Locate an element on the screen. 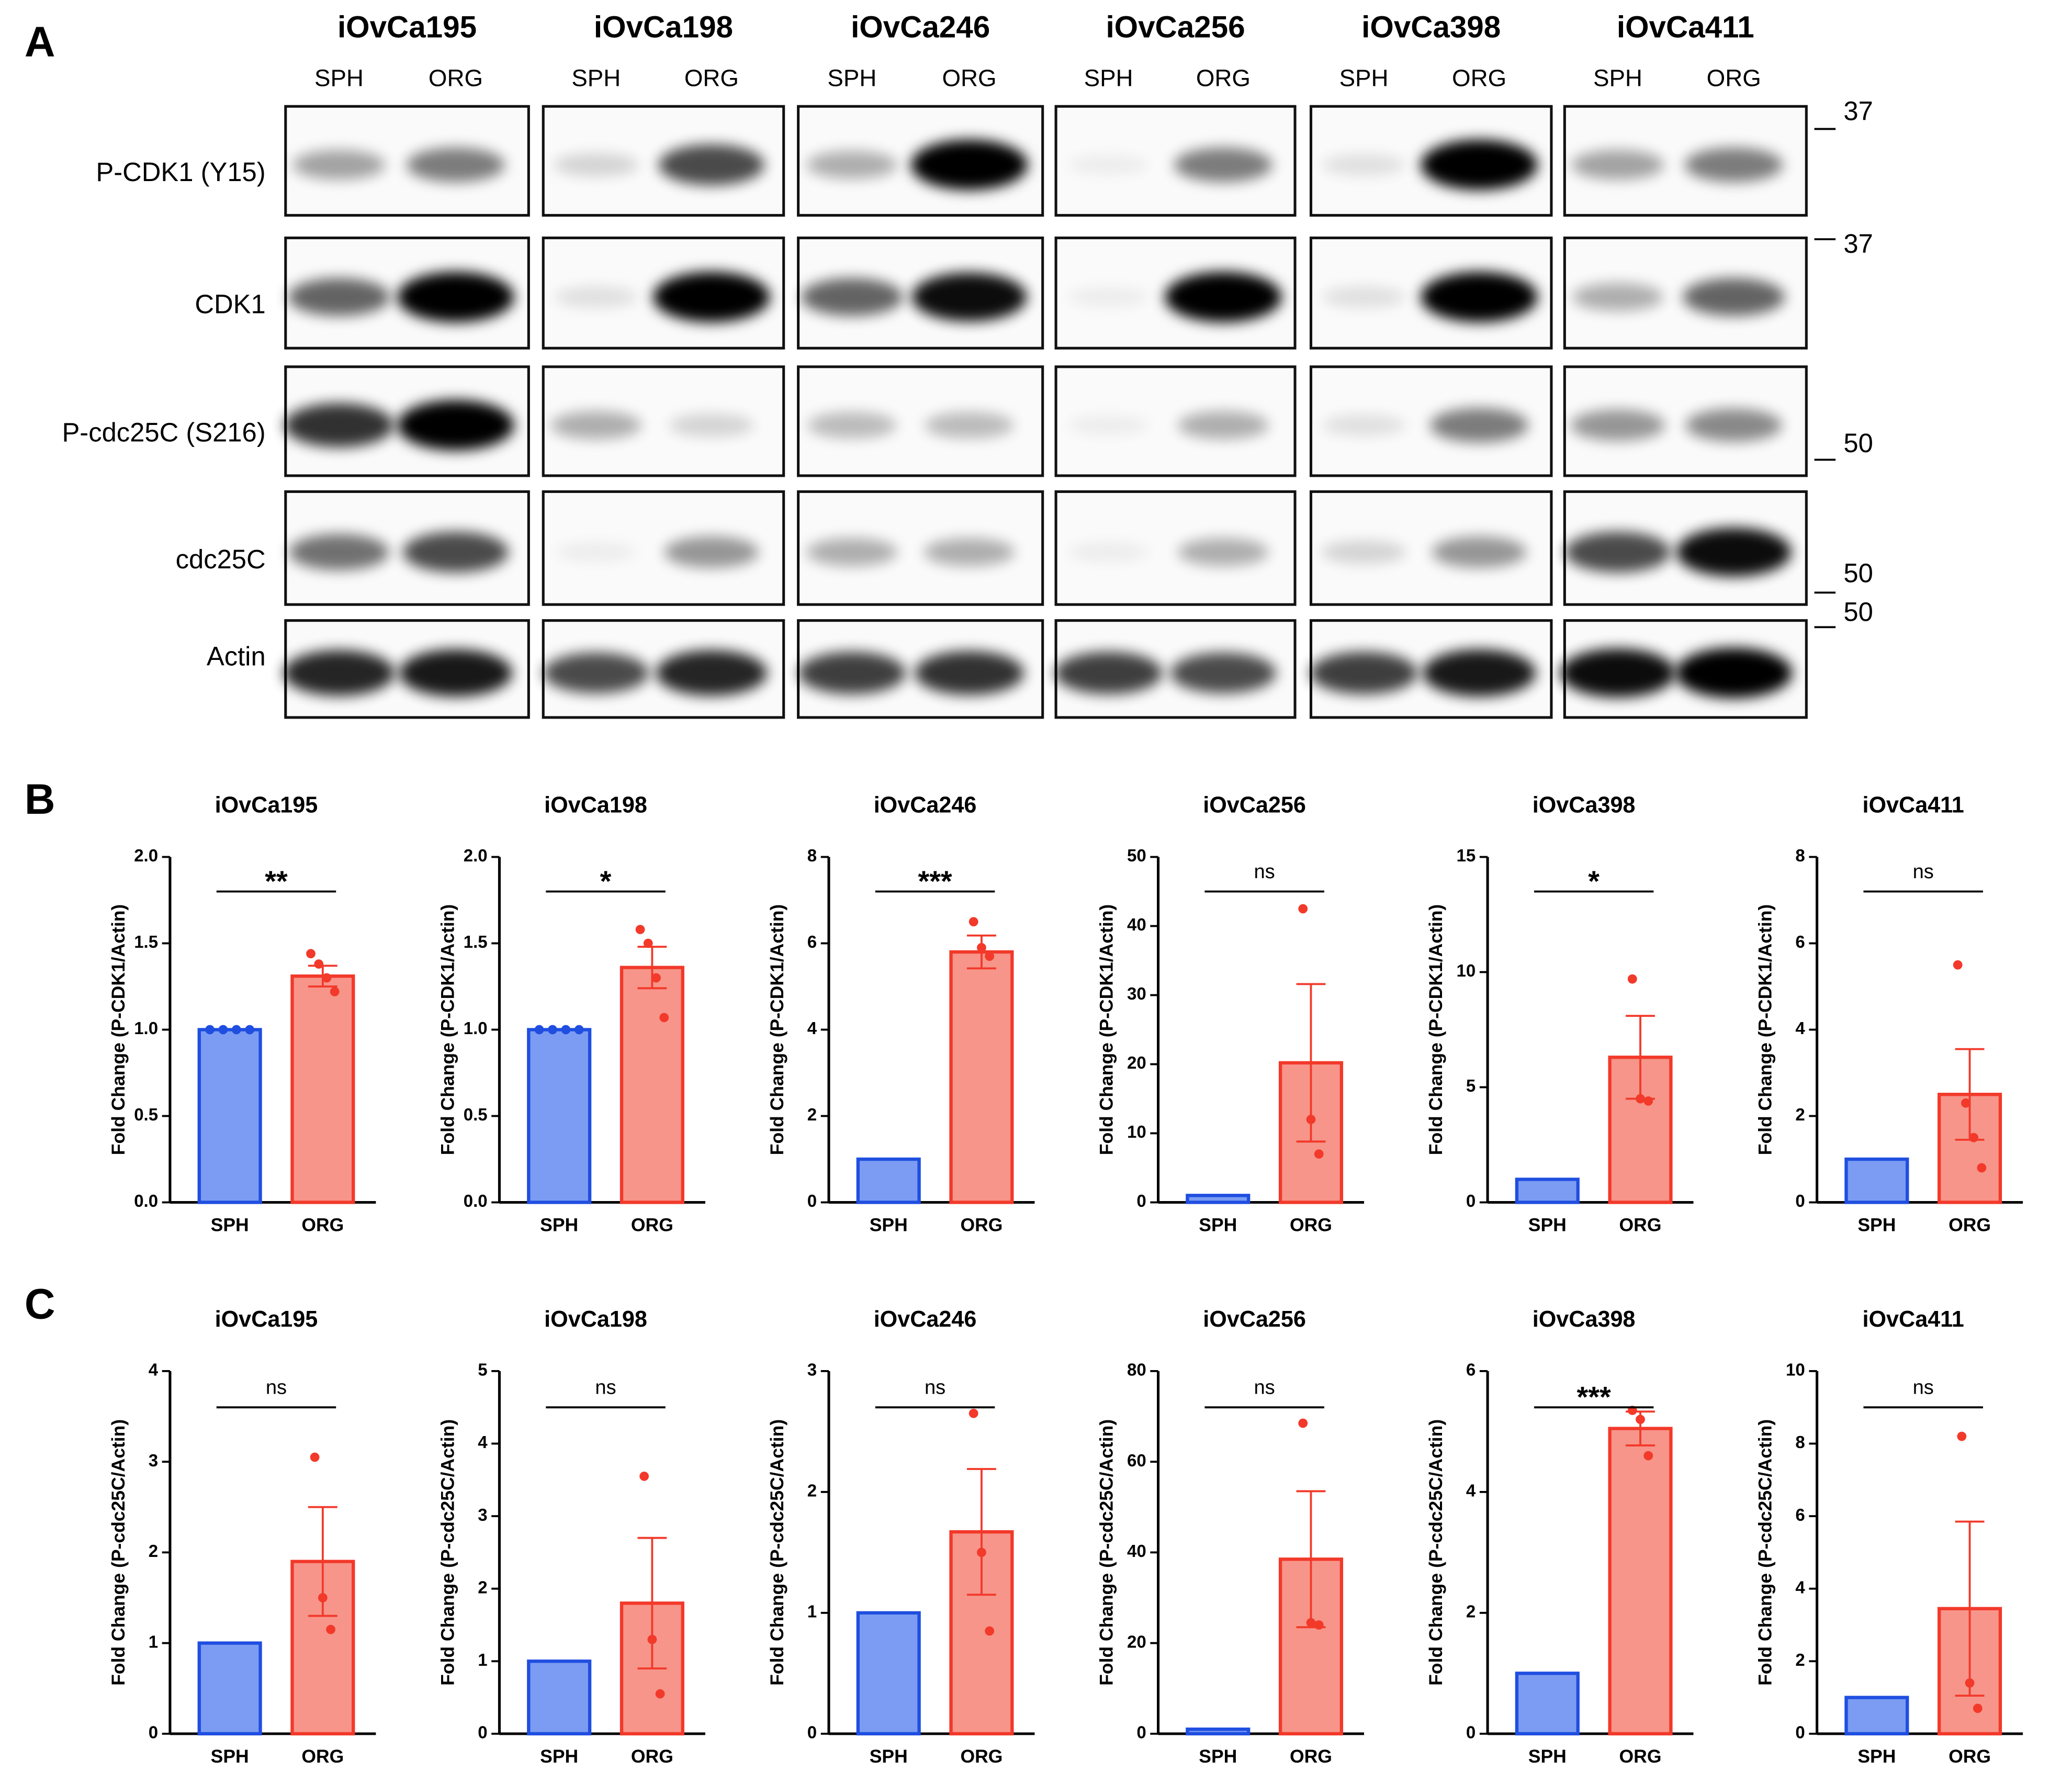 The image size is (2072, 1783). panel-label: C is located at coordinates (40, 1304).